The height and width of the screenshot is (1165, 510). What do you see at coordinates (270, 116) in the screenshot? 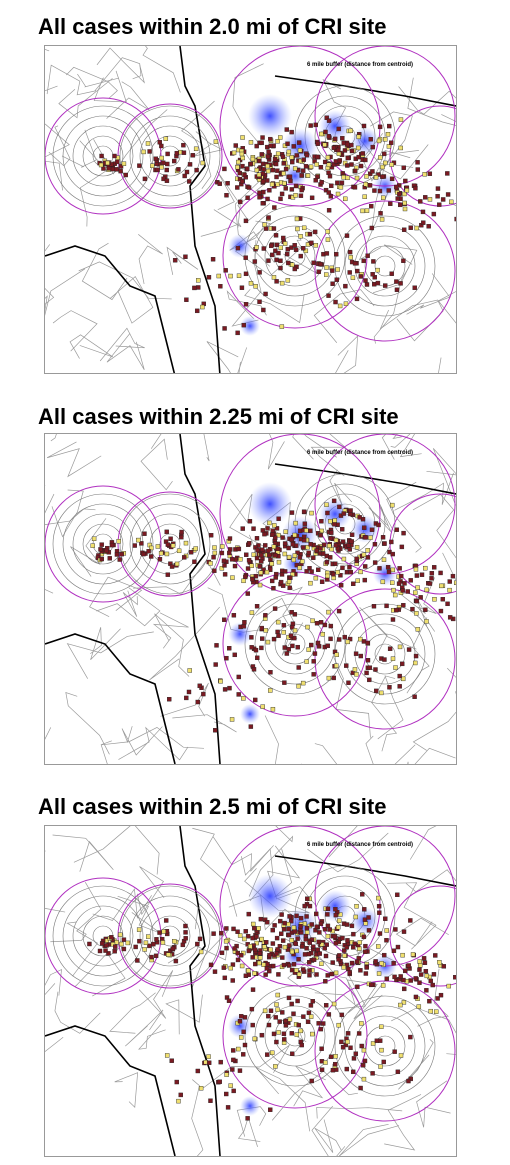
I see `density-glow` at bounding box center [270, 116].